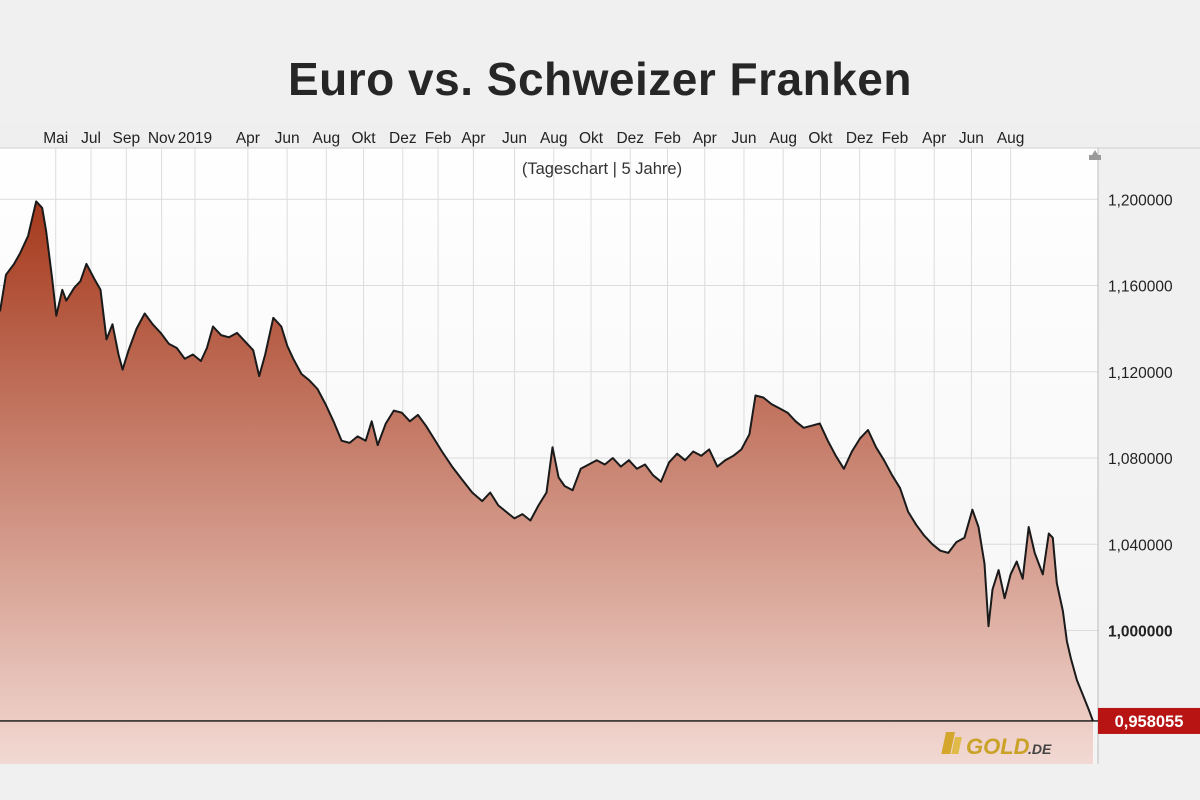  What do you see at coordinates (602, 169) in the screenshot?
I see `chart-subtitle: (Tageschart | 5 Jahre)` at bounding box center [602, 169].